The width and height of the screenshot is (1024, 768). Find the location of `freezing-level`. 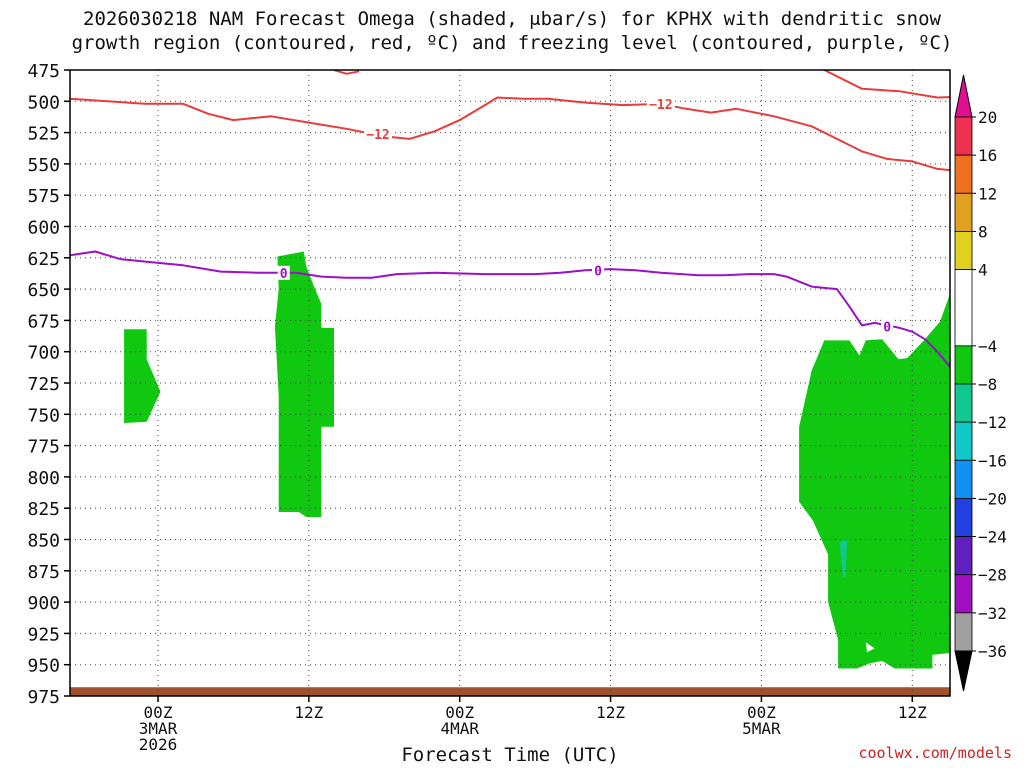

freezing-level is located at coordinates (510, 309).